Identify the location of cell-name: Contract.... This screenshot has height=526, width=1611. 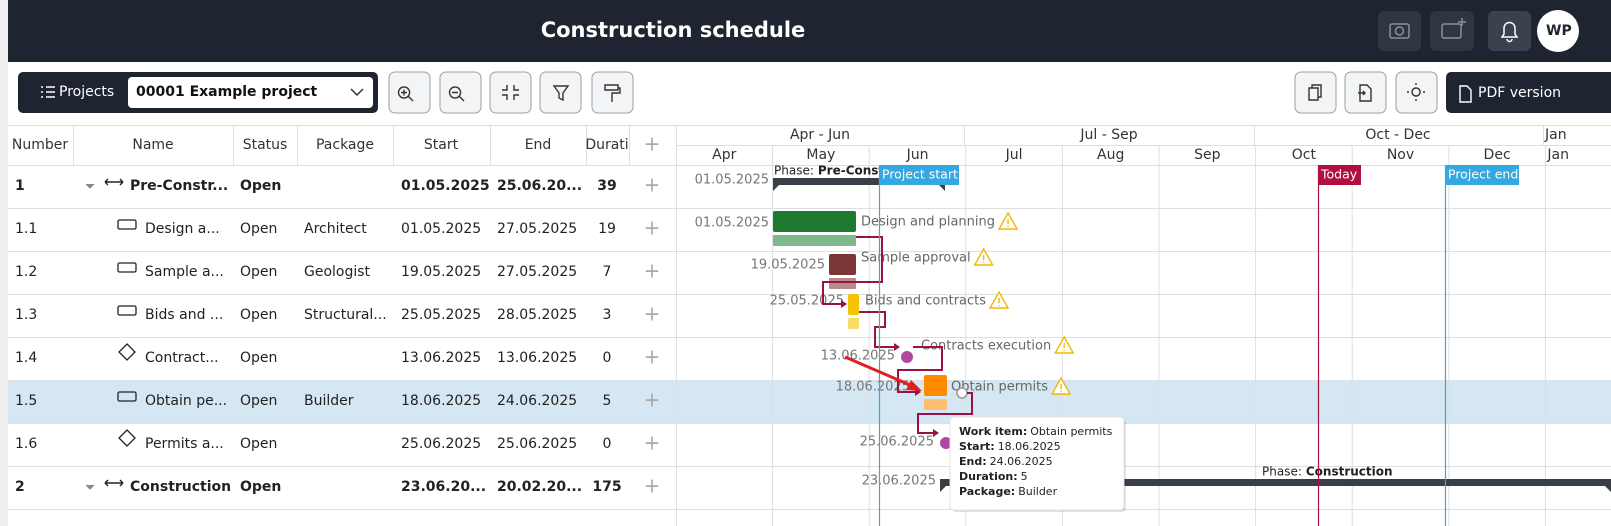
(182, 358).